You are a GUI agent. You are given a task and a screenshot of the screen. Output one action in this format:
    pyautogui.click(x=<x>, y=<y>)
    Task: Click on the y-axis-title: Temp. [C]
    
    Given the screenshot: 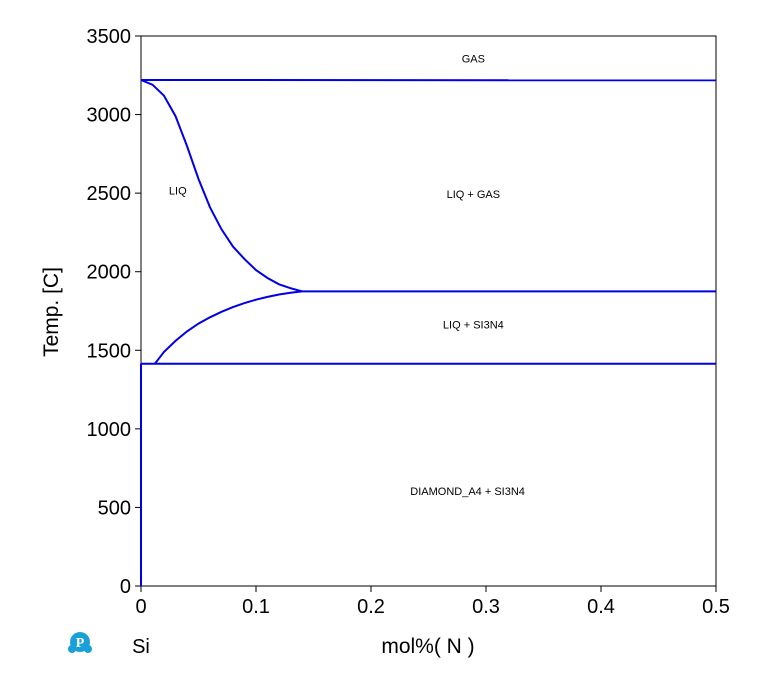 What is the action you would take?
    pyautogui.click(x=51, y=312)
    